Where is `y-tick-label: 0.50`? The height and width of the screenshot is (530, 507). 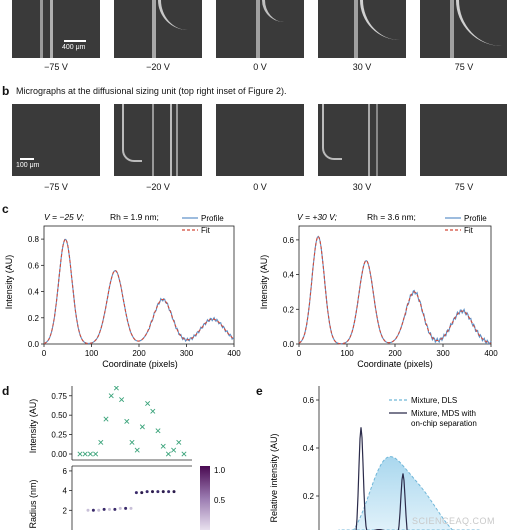
y-tick-label: 0.50 is located at coordinates (59, 415).